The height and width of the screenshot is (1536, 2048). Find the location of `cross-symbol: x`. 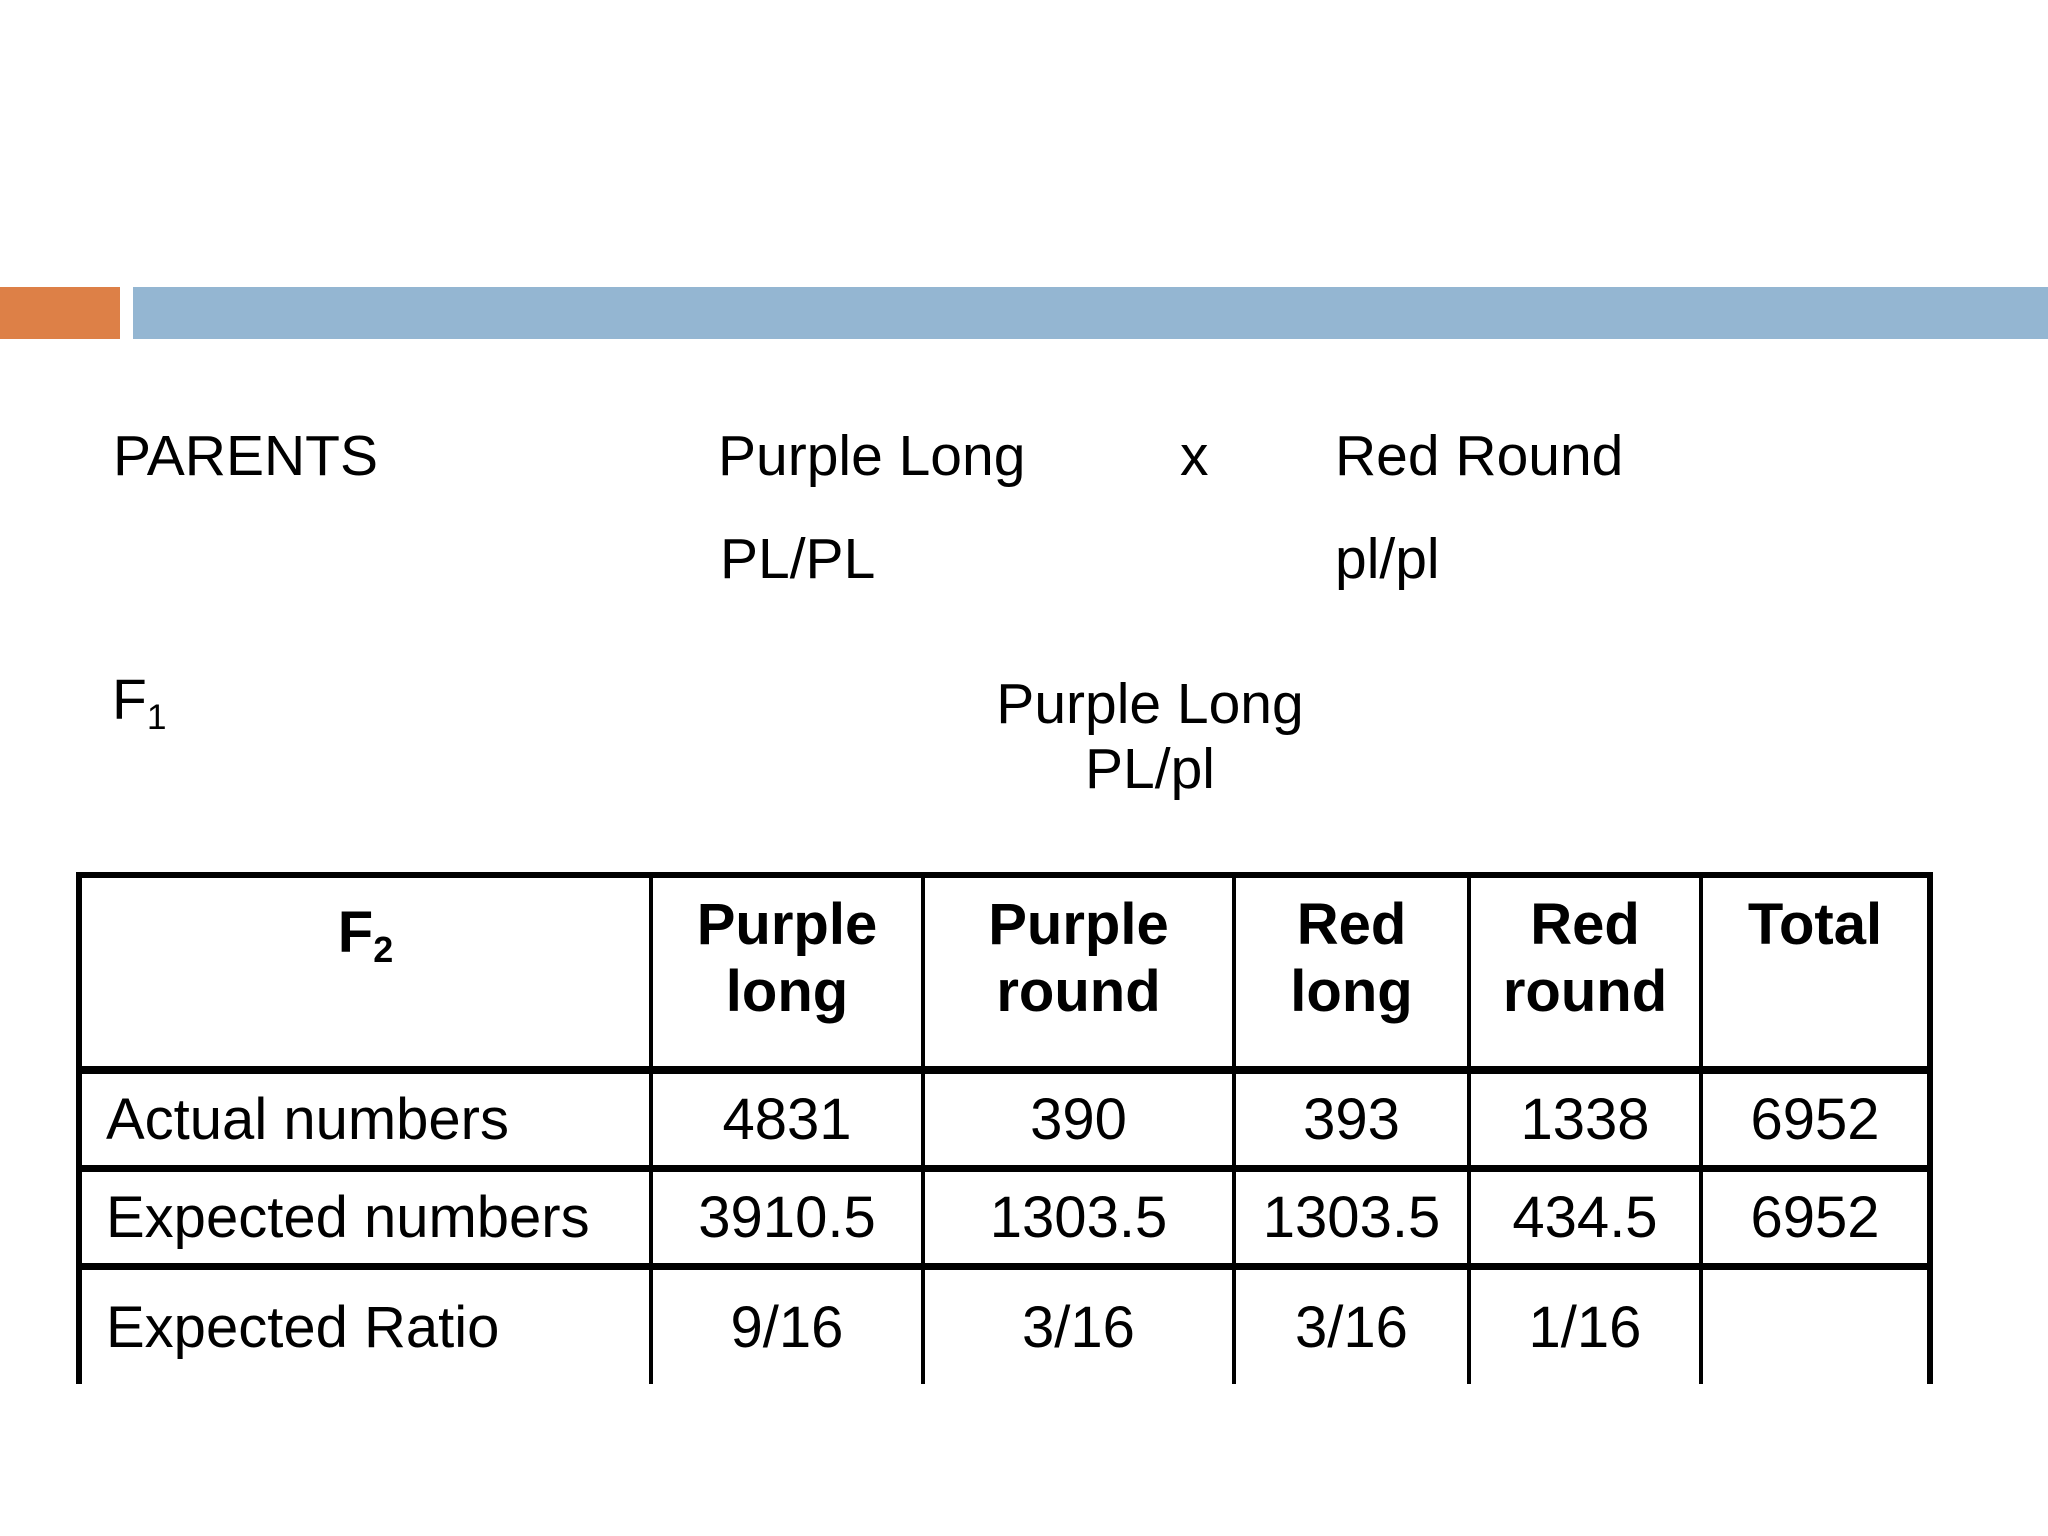

cross-symbol: x is located at coordinates (1194, 456).